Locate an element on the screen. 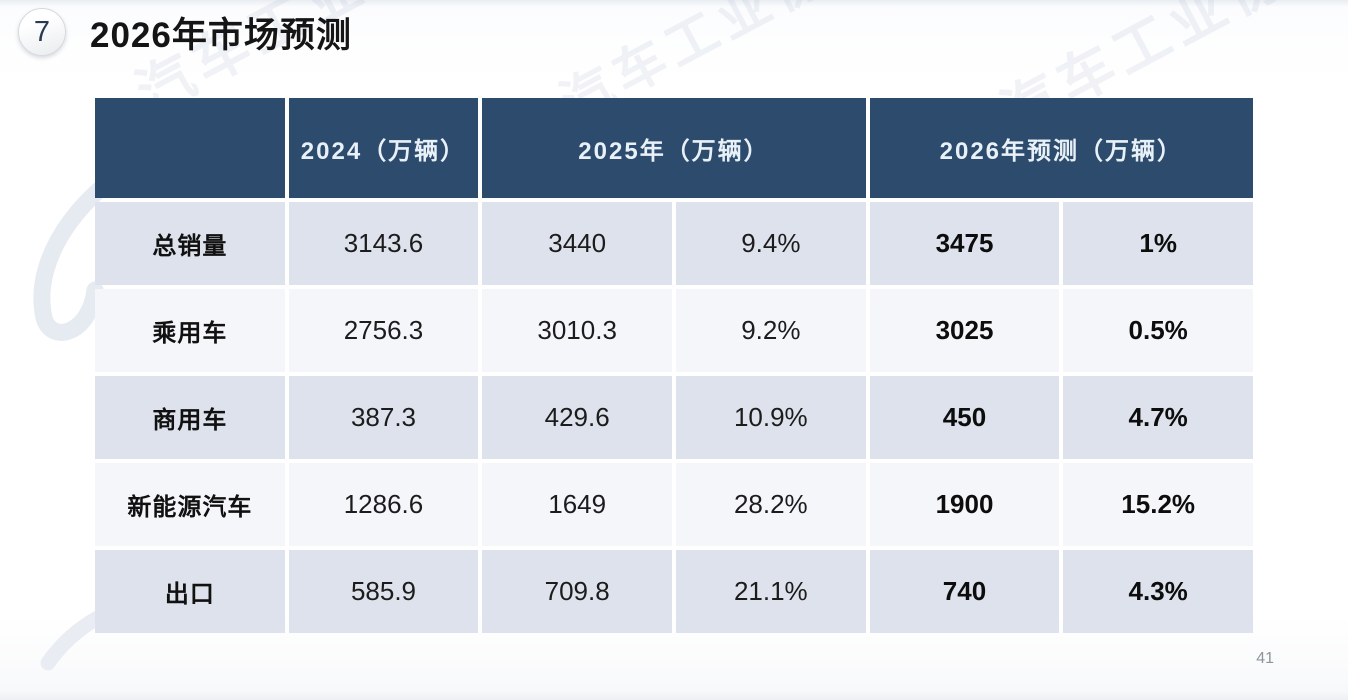  cell-2026-growth: 4.3% is located at coordinates (1158, 591).